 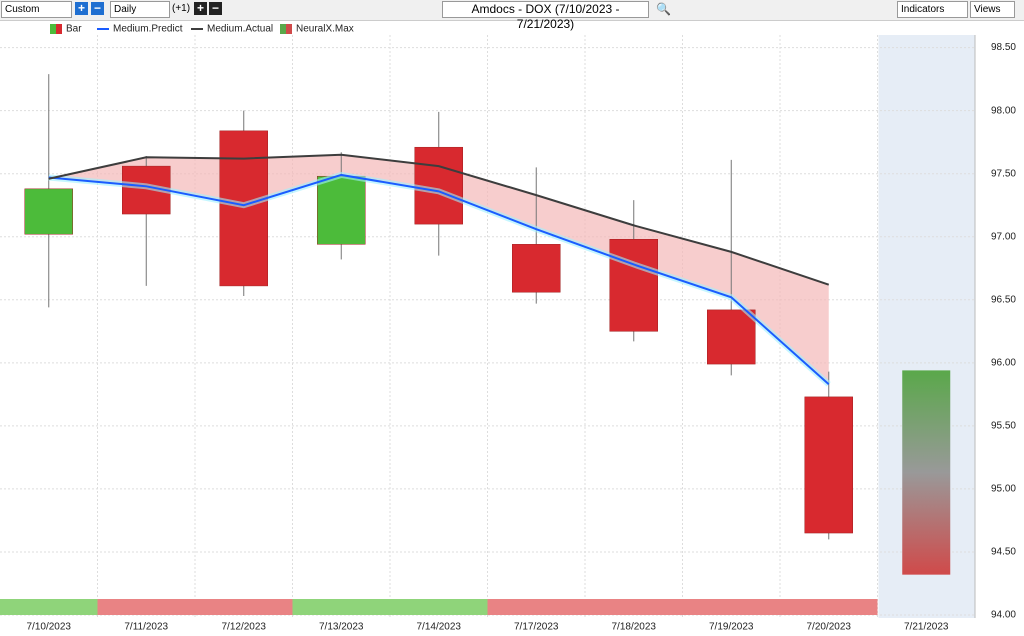 What do you see at coordinates (1003, 426) in the screenshot?
I see `y-tick-label: 95.50` at bounding box center [1003, 426].